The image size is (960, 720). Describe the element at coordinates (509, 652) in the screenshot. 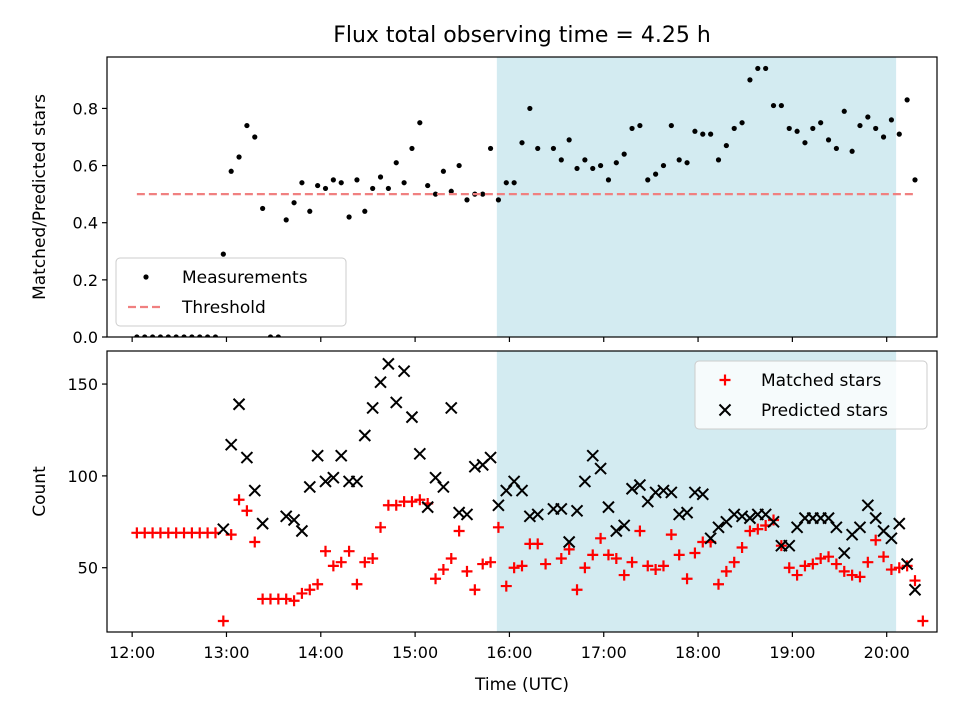

I see `x-tick-label: 16:00` at that location.